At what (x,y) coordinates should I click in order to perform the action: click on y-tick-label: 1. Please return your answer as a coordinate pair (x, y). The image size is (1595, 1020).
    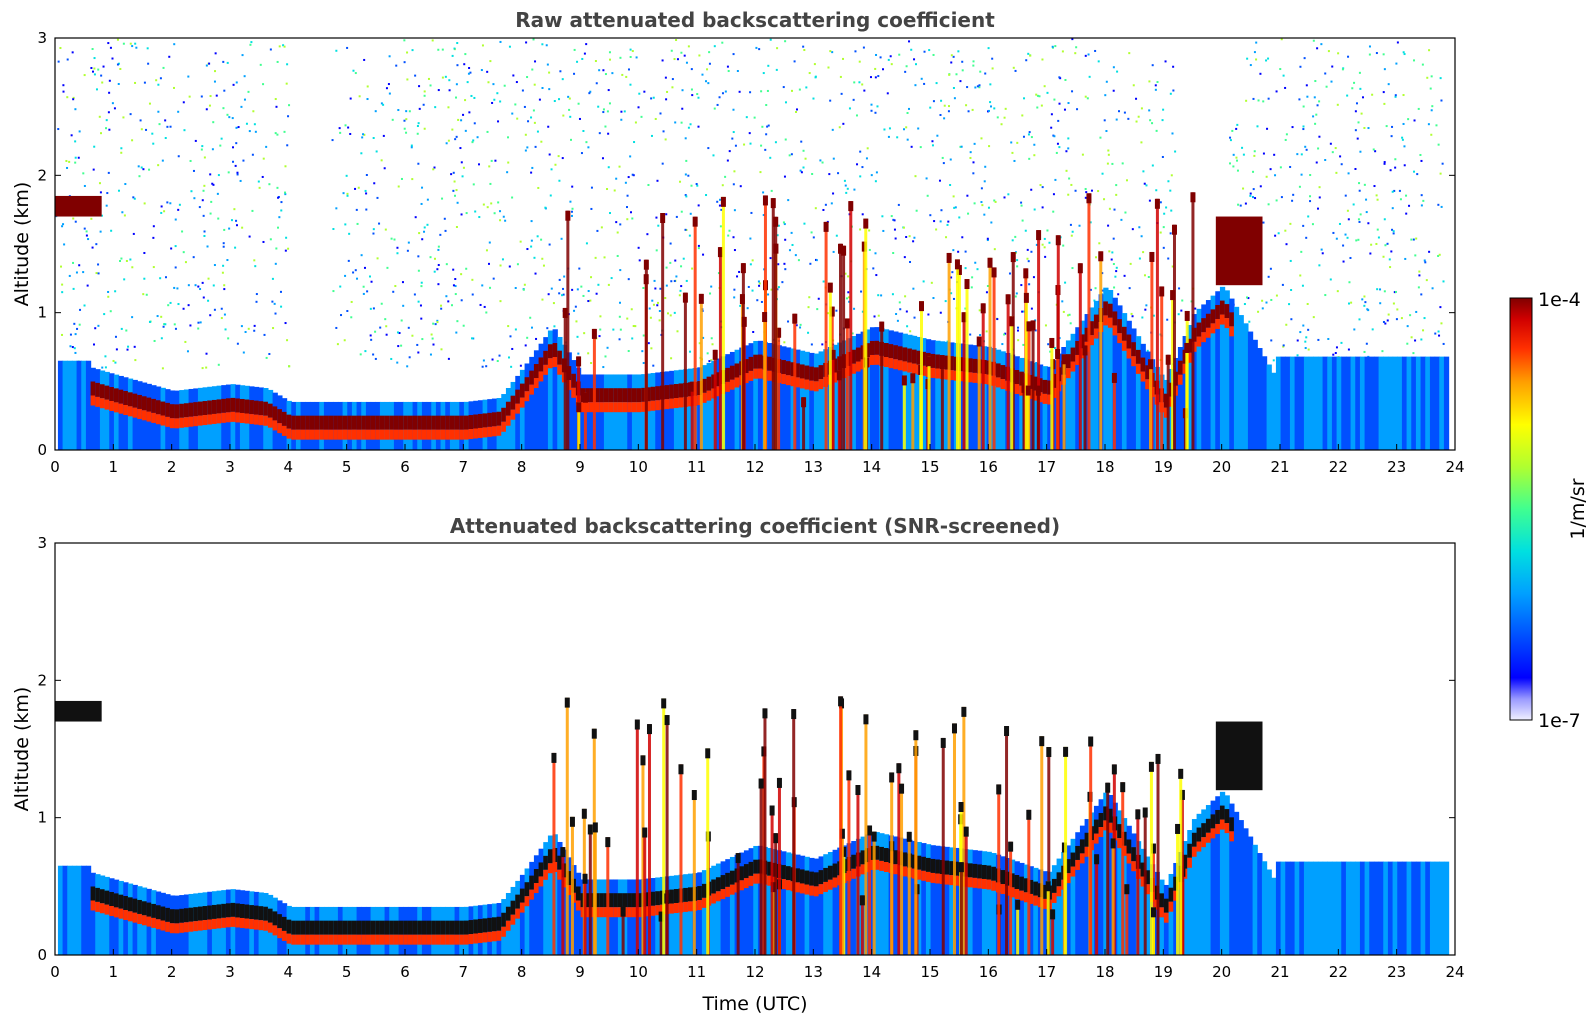
    Looking at the image, I should click on (42, 818).